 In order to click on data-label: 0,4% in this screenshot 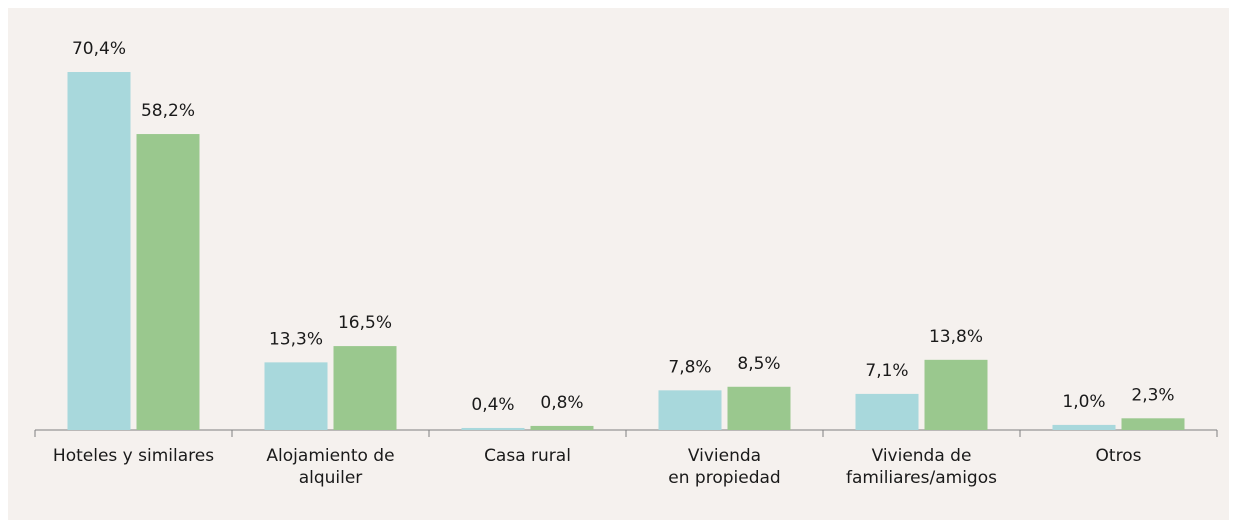, I will do `click(492, 405)`.